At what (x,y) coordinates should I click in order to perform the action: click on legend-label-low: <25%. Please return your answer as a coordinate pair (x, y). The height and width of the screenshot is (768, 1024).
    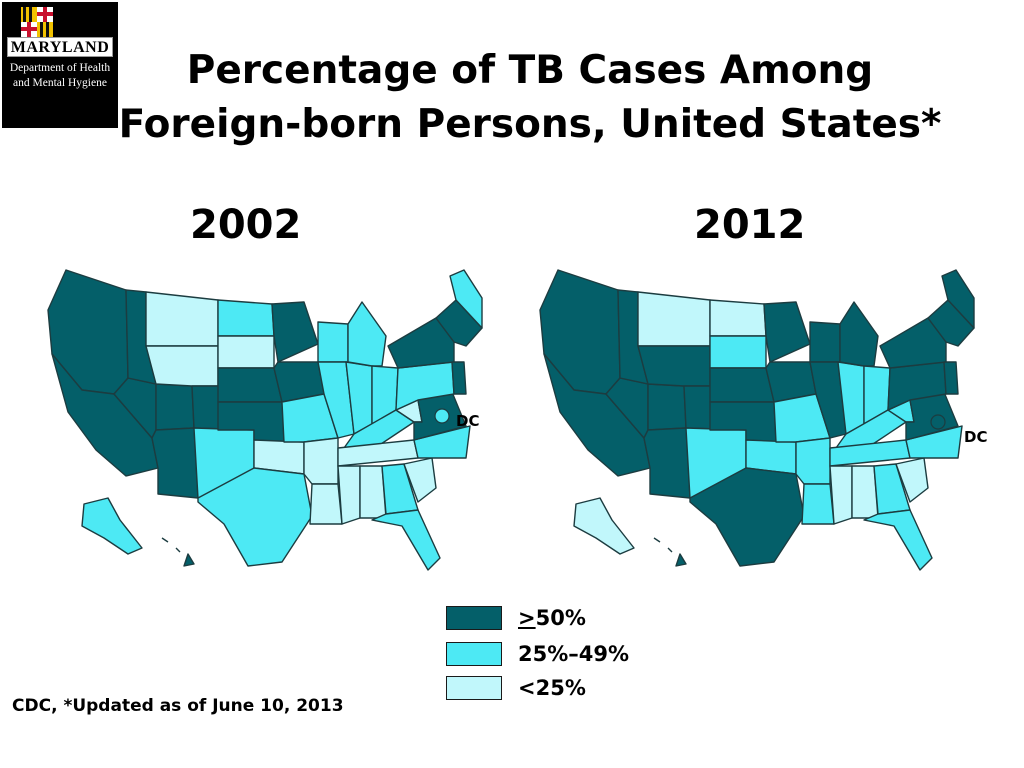
    Looking at the image, I should click on (552, 688).